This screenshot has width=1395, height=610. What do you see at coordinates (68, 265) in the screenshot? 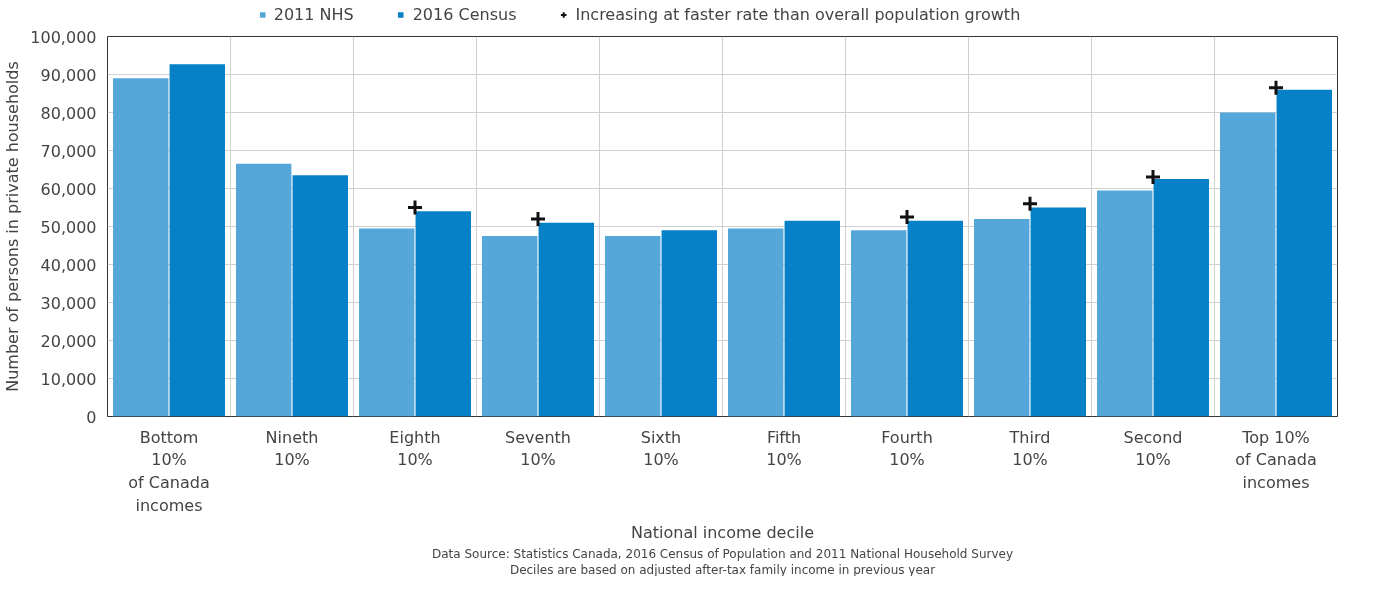
I see `y-tick-label: 40,000` at bounding box center [68, 265].